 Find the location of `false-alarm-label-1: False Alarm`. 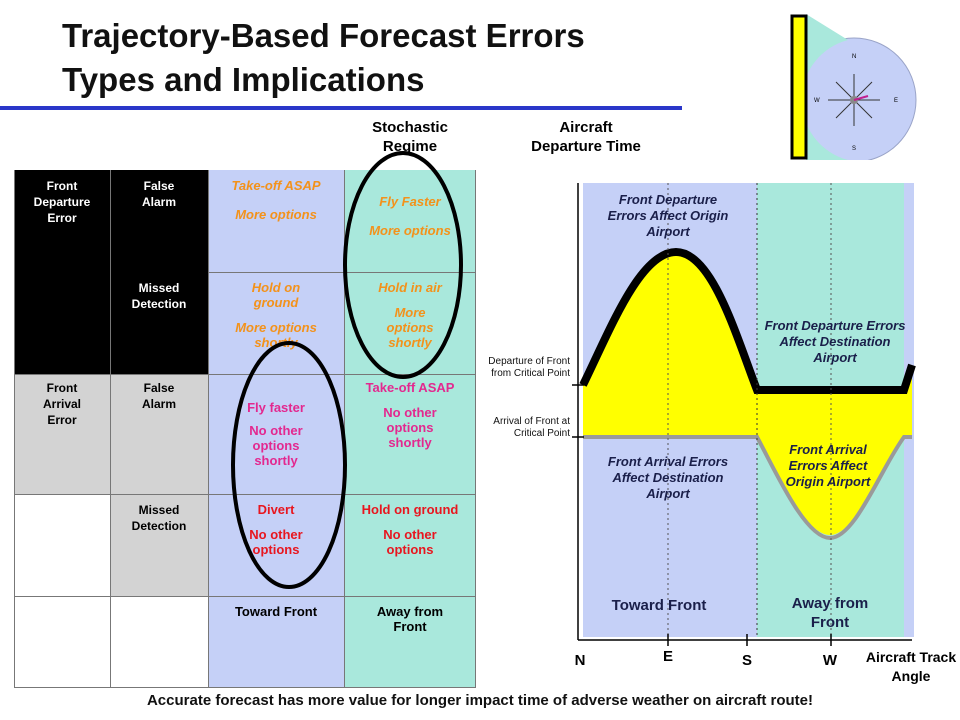

false-alarm-label-1: False Alarm is located at coordinates (158, 194).